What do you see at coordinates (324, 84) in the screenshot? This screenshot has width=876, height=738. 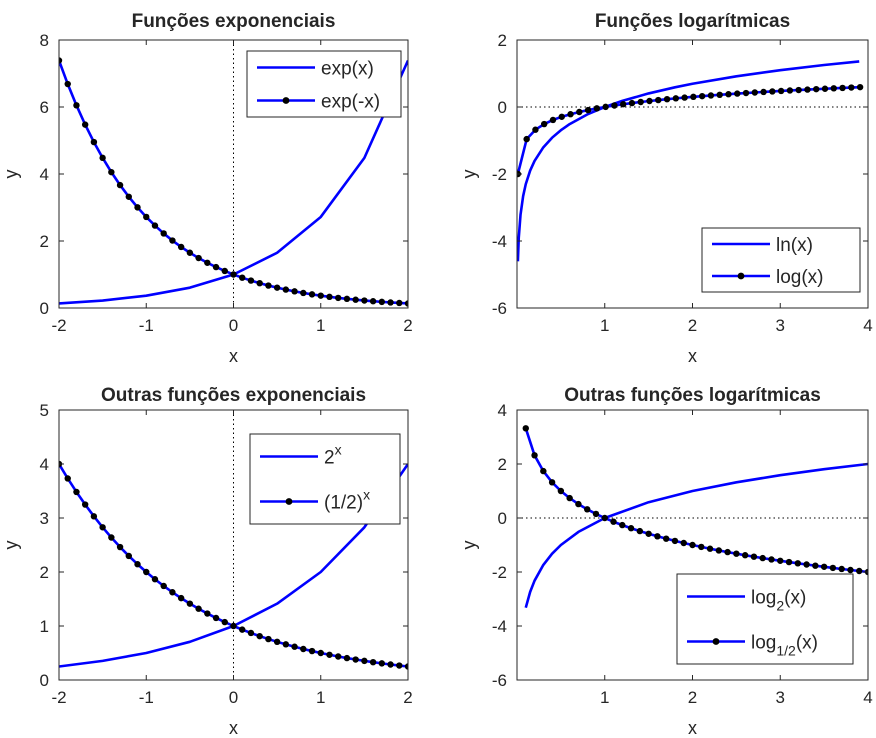 I see `legend: exp(x) exp(-x)` at bounding box center [324, 84].